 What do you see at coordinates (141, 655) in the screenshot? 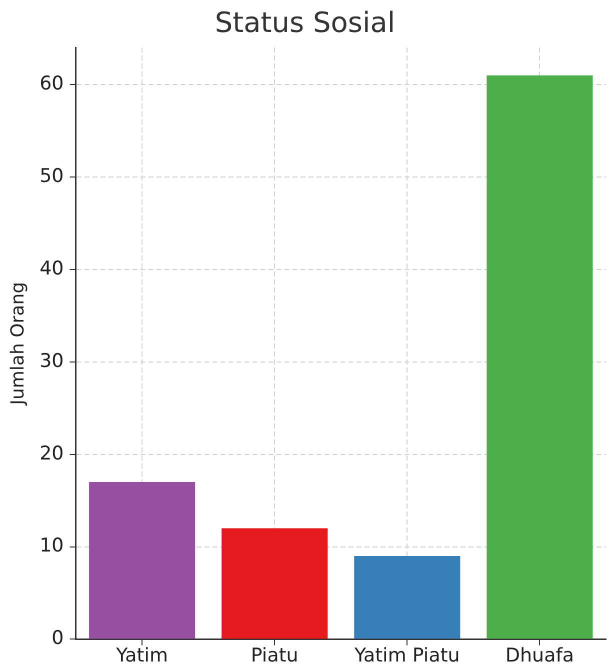
I see `x-tick-label: Yatim` at bounding box center [141, 655].